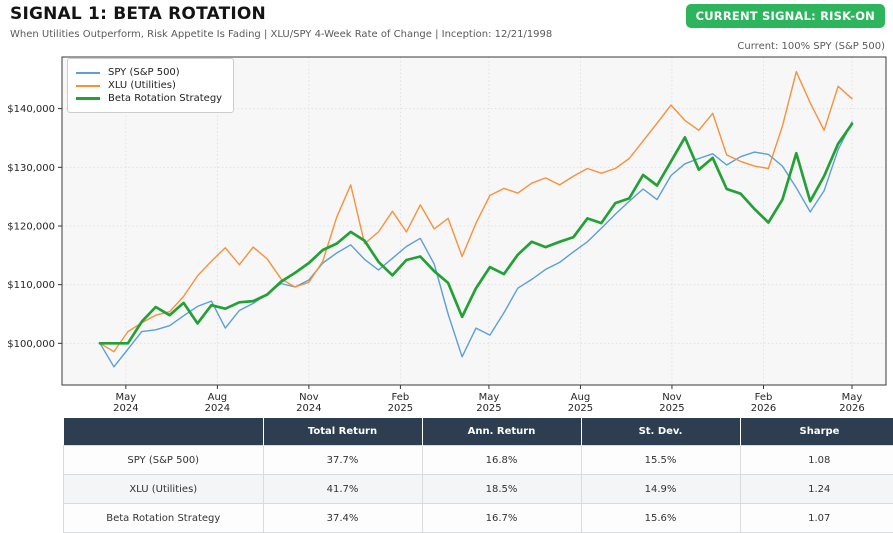 Image resolution: width=893 pixels, height=533 pixels. I want to click on cell-ann-return: 16.7%, so click(501, 518).